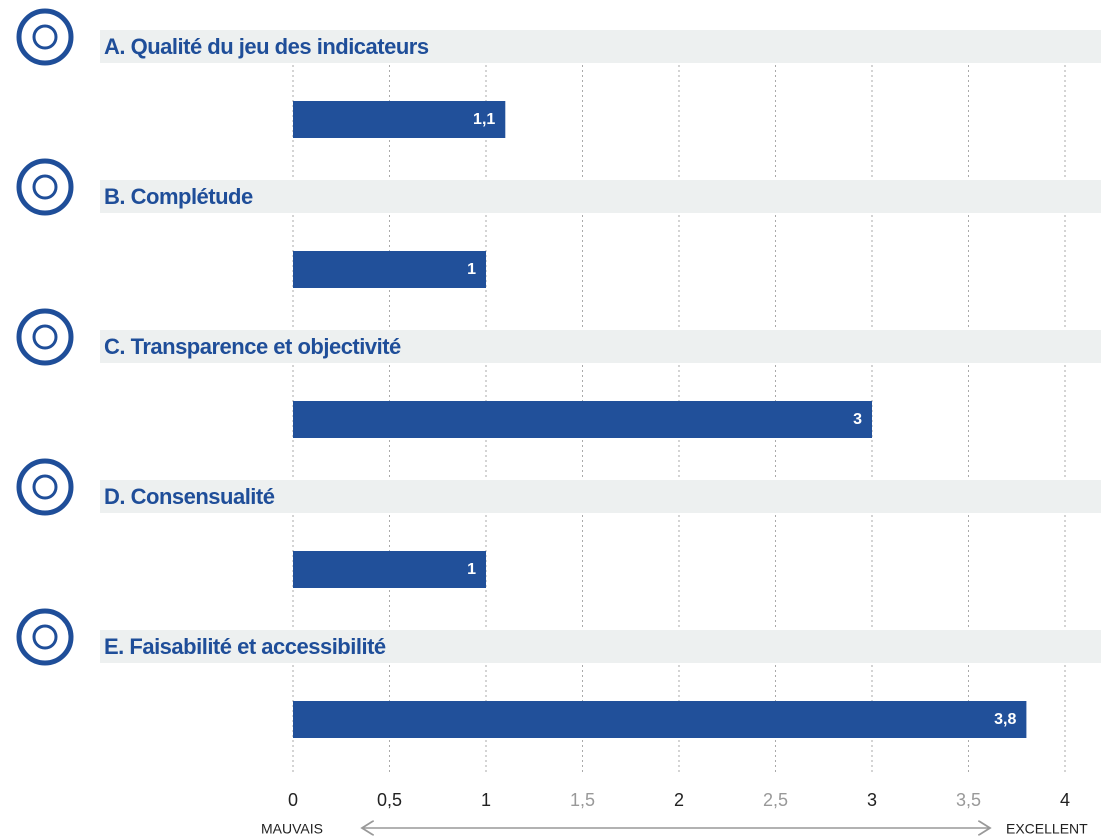  Describe the element at coordinates (1005, 719) in the screenshot. I see `value-label: 3,8` at that location.